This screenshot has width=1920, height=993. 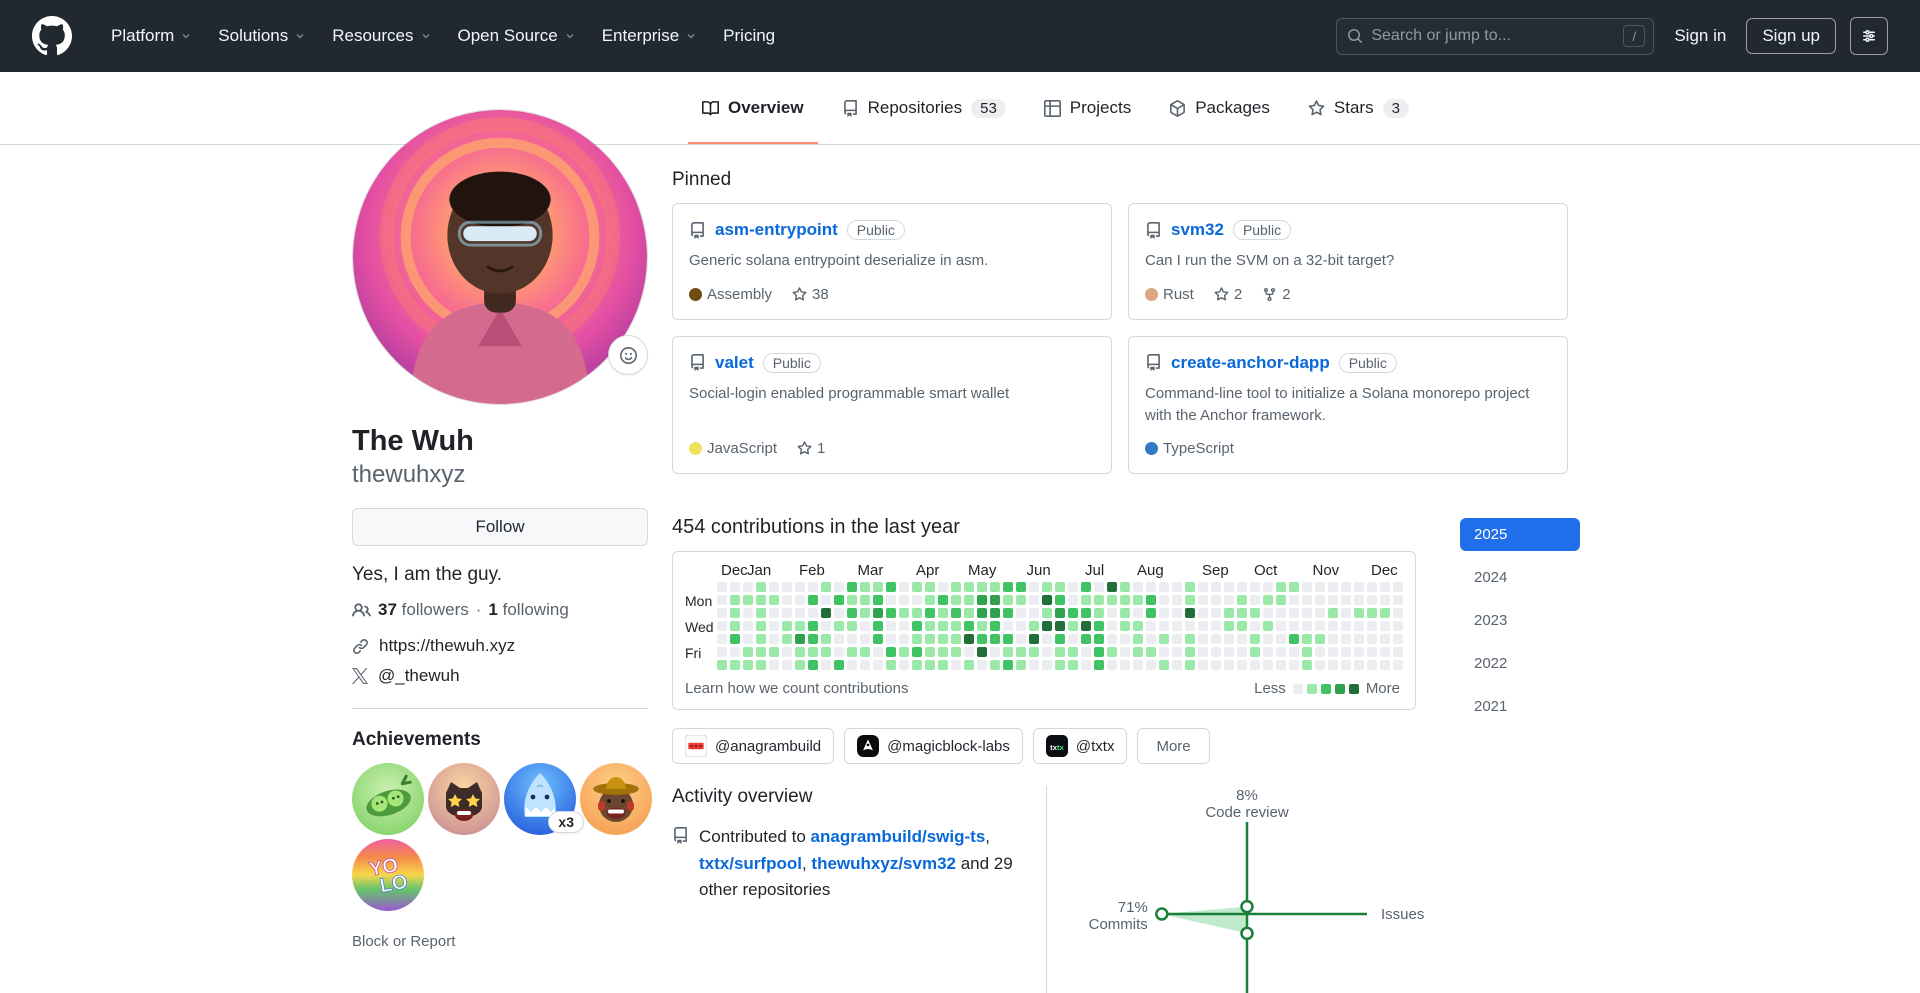 What do you see at coordinates (1520, 663) in the screenshot?
I see `year-2022: 2022` at bounding box center [1520, 663].